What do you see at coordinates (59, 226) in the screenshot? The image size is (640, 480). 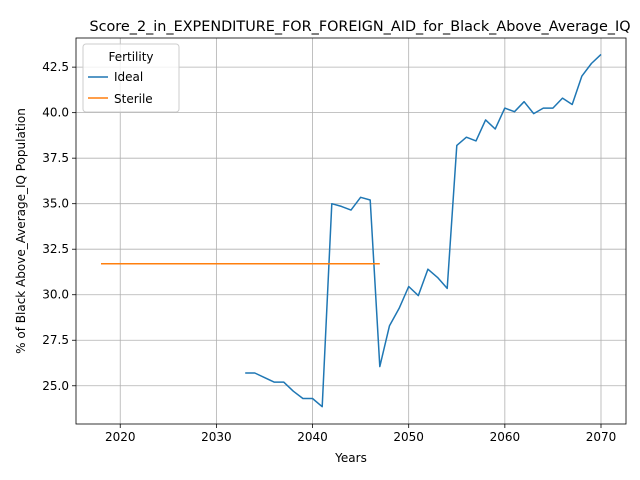 I see `y-axis-ticks: 25.0 27.5 30.0 32.5 35.0 37.5 40.0 42.5` at bounding box center [59, 226].